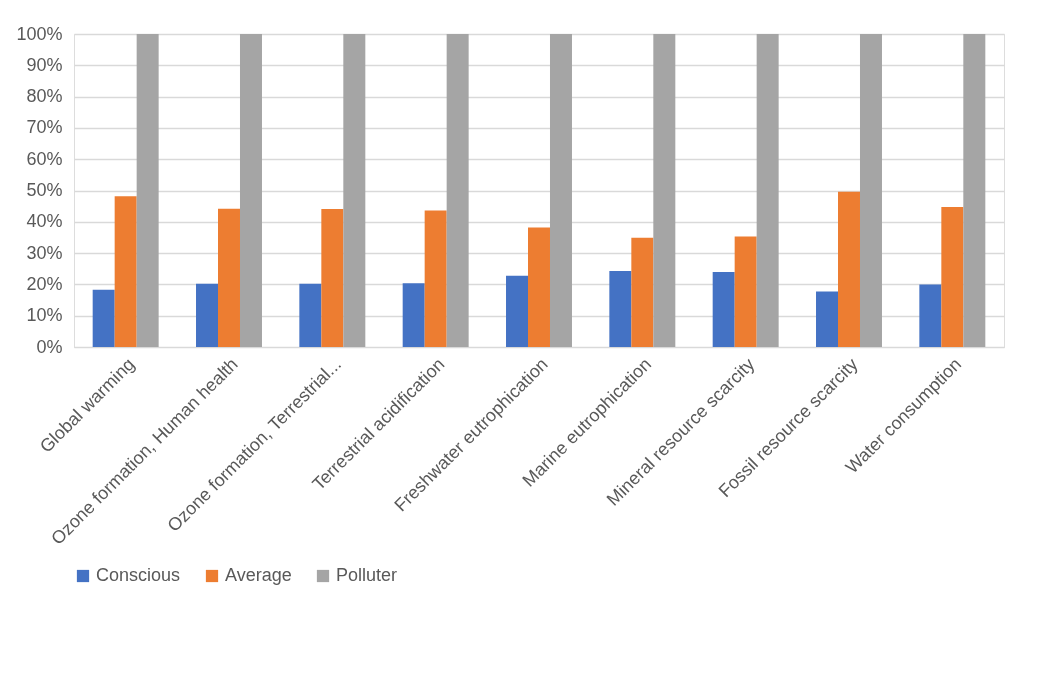  What do you see at coordinates (44, 158) in the screenshot?
I see `y-tick-label: 60%` at bounding box center [44, 158].